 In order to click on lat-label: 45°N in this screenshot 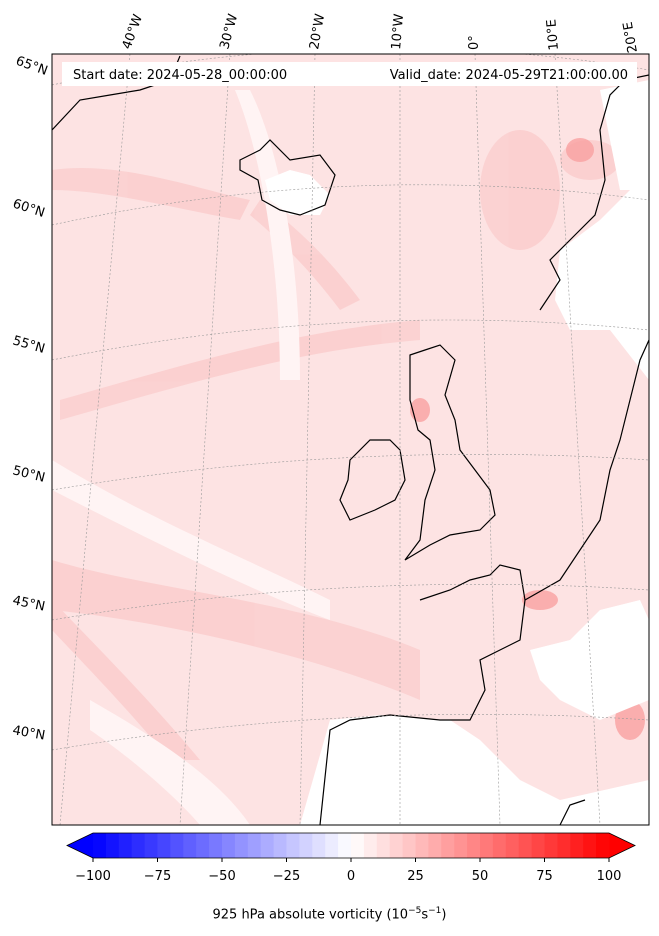, I will do `click(28, 603)`.